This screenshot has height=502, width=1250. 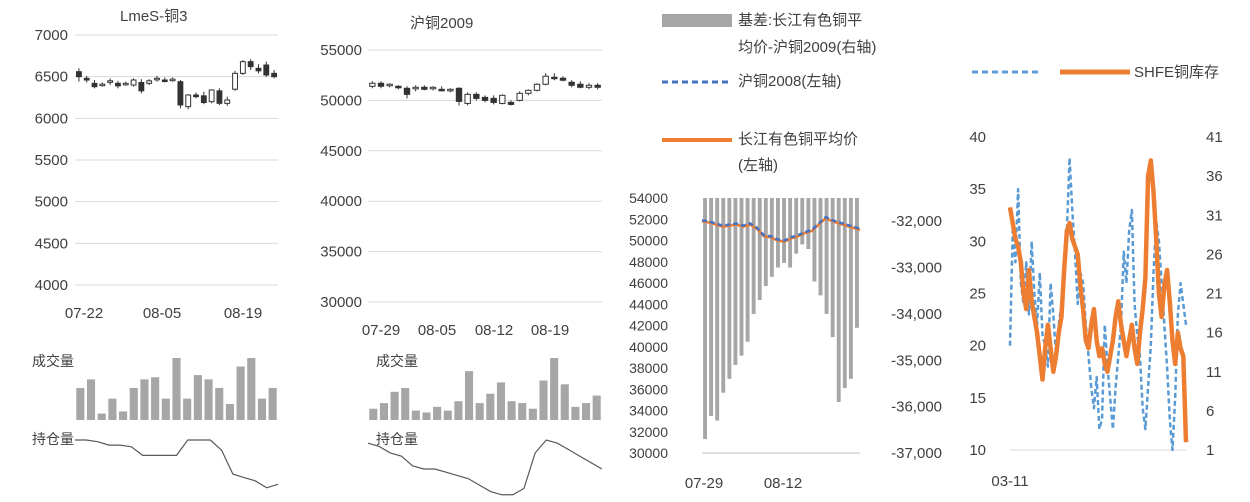 What do you see at coordinates (648, 198) in the screenshot?
I see `y-left-tick-label: 54000` at bounding box center [648, 198].